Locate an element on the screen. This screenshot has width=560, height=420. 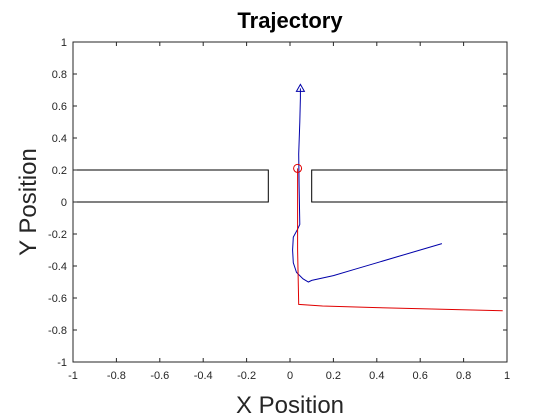
y-tick-label: -0.4 is located at coordinates (57, 267).